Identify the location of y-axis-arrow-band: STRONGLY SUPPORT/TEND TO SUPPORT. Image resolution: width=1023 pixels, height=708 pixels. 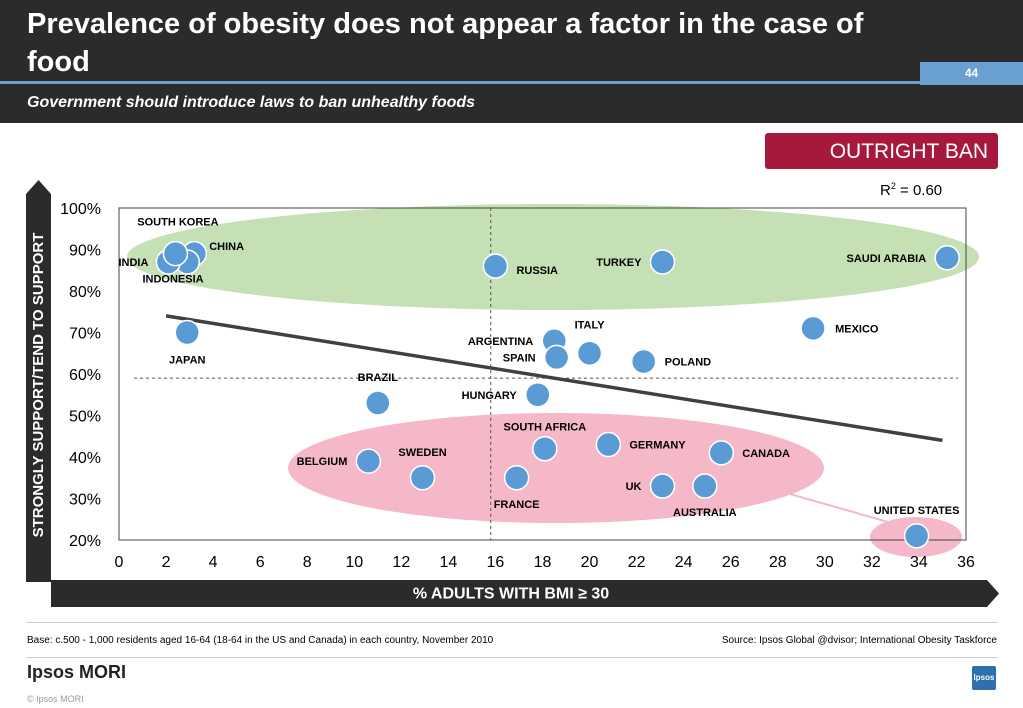
(38, 381).